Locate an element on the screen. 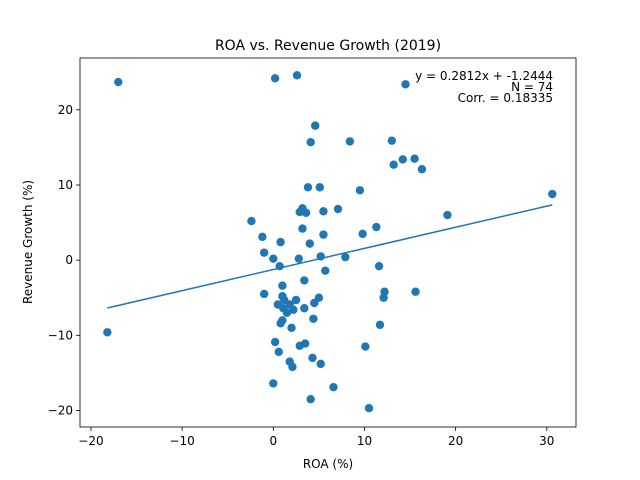 This screenshot has width=640, height=480. x-tick-label: 0 is located at coordinates (273, 441).